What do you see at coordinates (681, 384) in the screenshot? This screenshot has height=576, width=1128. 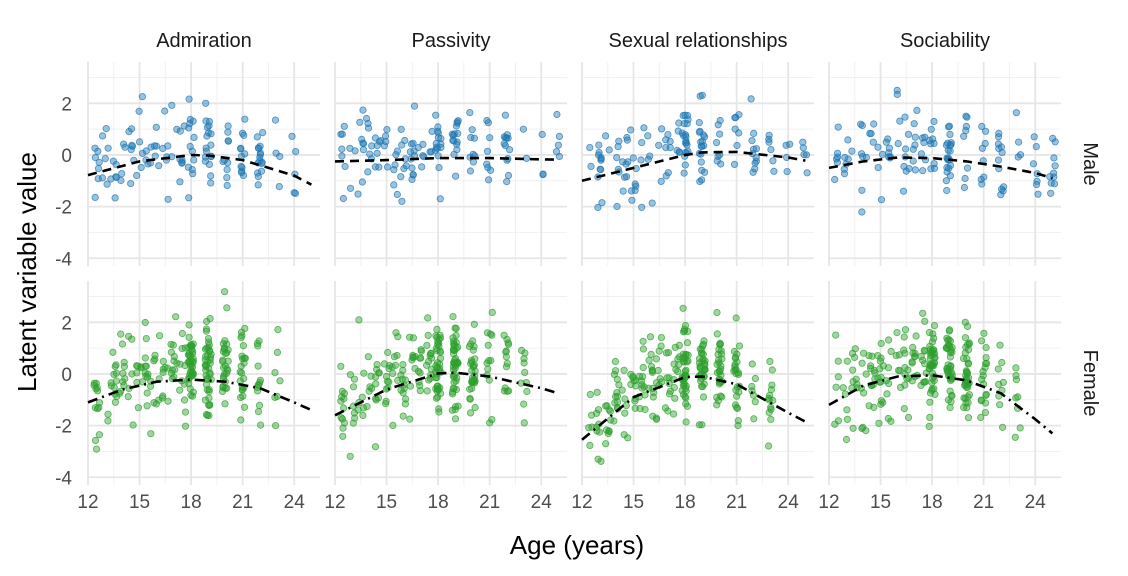 I see `scatter-points` at bounding box center [681, 384].